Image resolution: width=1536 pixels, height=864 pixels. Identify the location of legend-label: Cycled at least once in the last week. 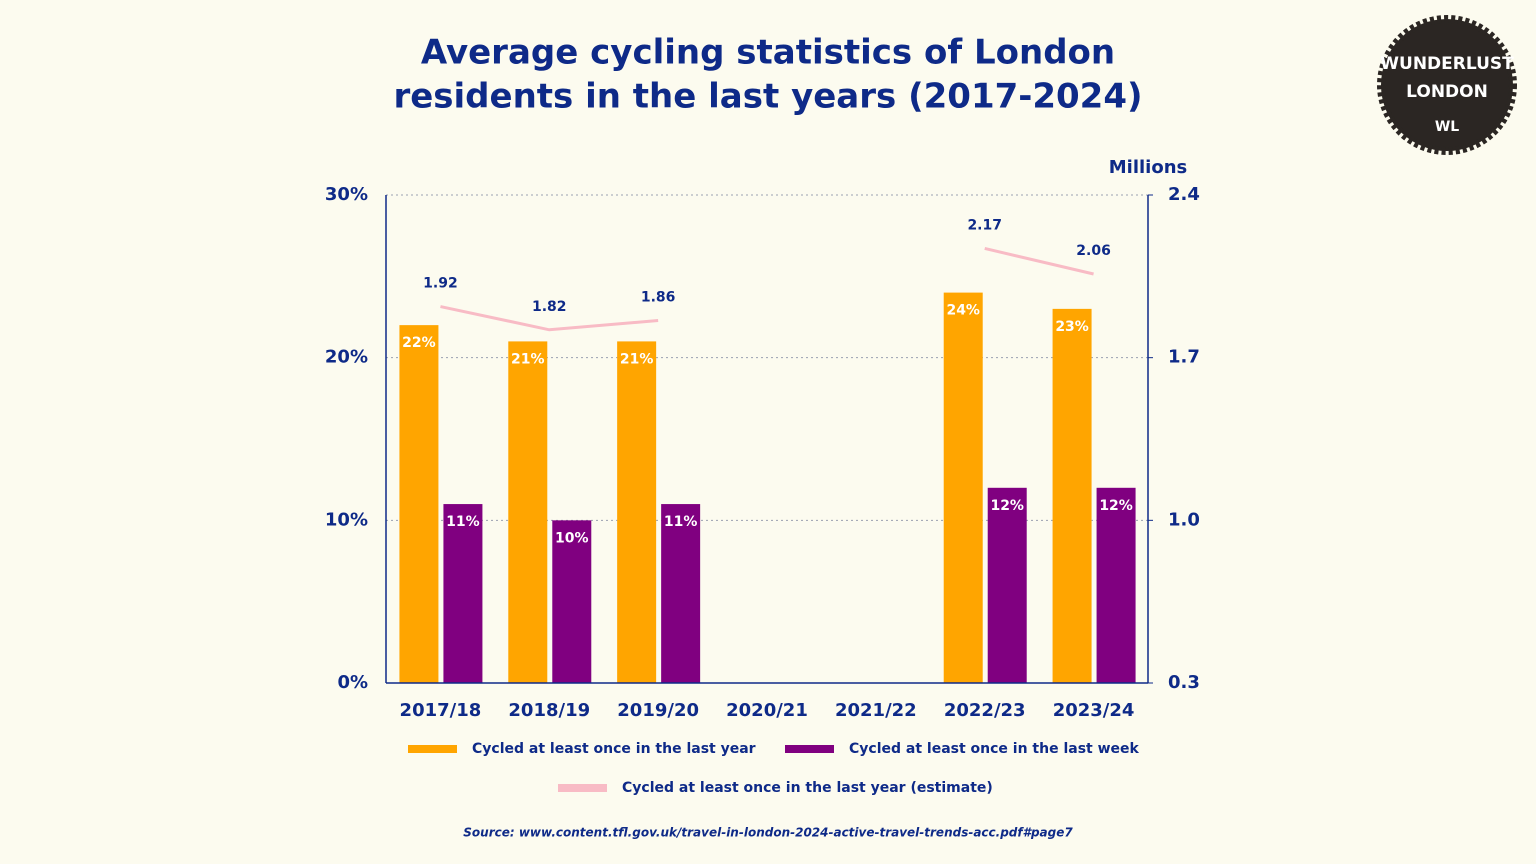
(994, 749).